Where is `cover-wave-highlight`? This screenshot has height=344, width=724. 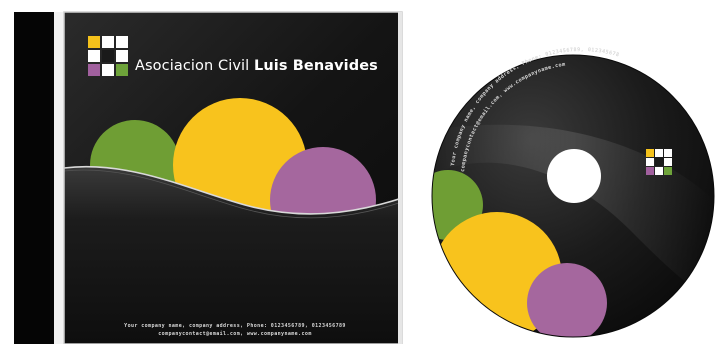 cover-wave-highlight is located at coordinates (233, 190).